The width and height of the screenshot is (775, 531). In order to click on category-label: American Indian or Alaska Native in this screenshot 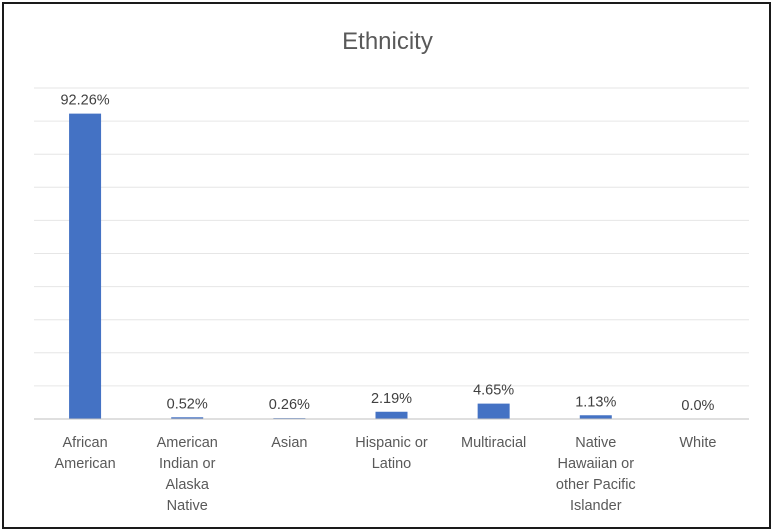, I will do `click(187, 474)`.